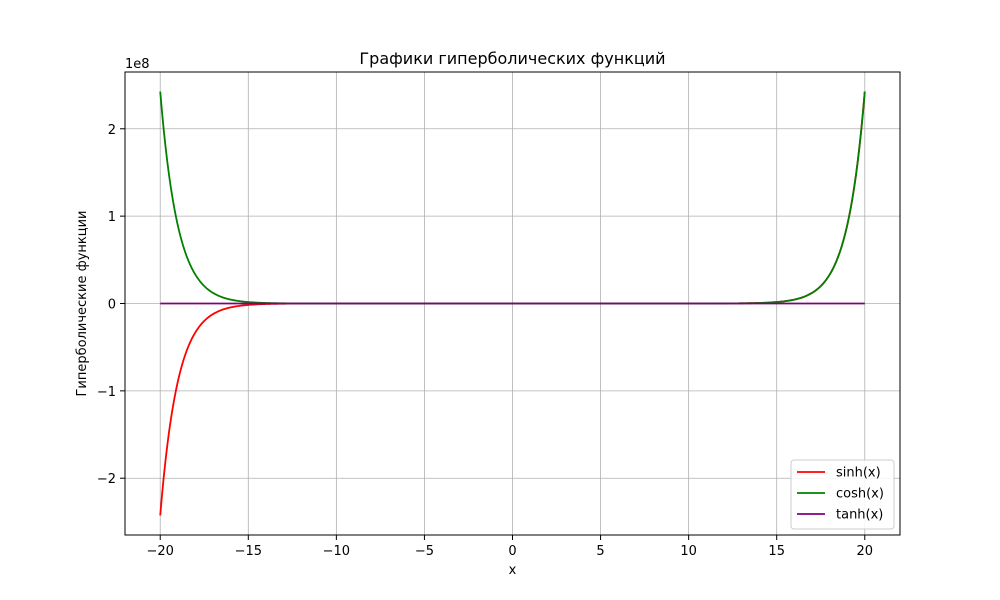  What do you see at coordinates (106, 392) in the screenshot?
I see `y-tick-label: −1` at bounding box center [106, 392].